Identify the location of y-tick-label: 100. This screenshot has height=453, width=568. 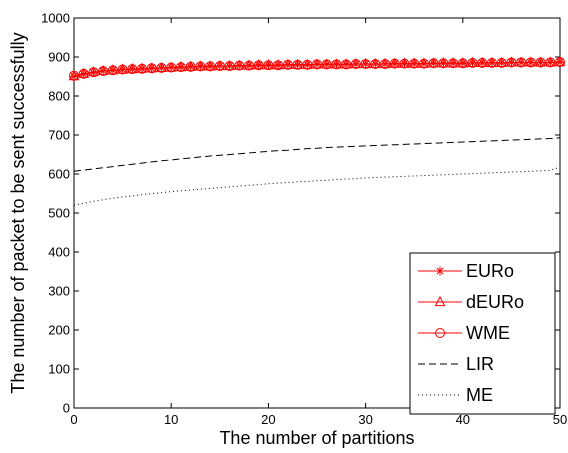
(59, 369).